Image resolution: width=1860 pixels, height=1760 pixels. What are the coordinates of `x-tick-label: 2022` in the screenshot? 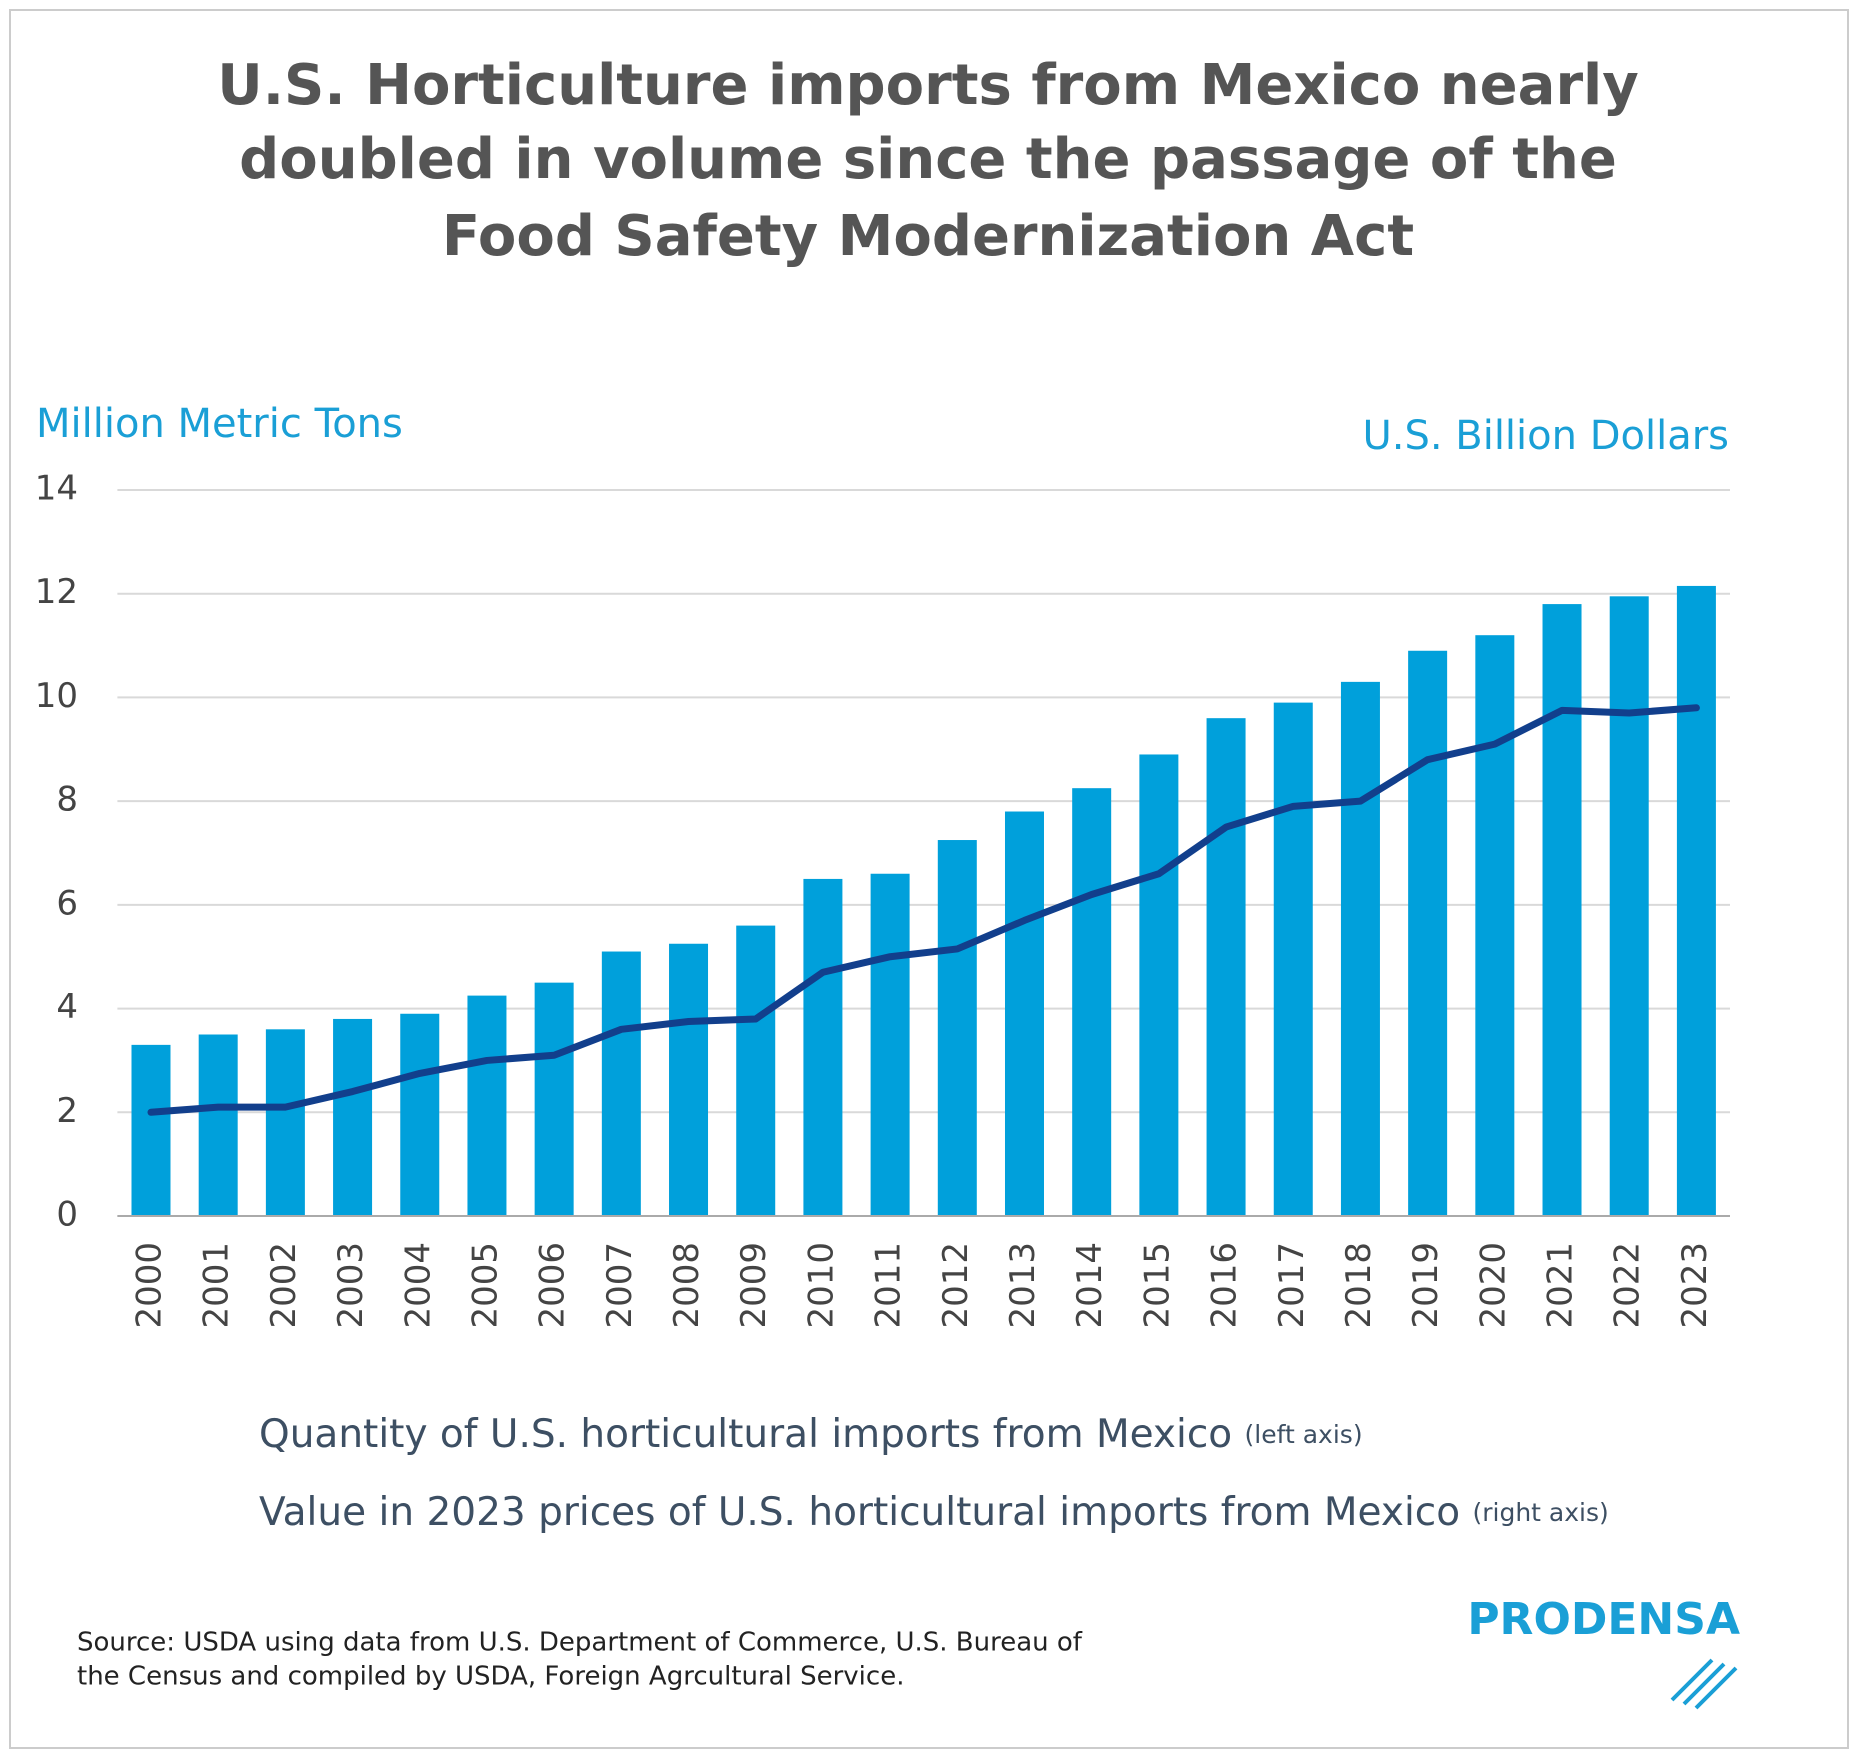 It's located at (1628, 1285).